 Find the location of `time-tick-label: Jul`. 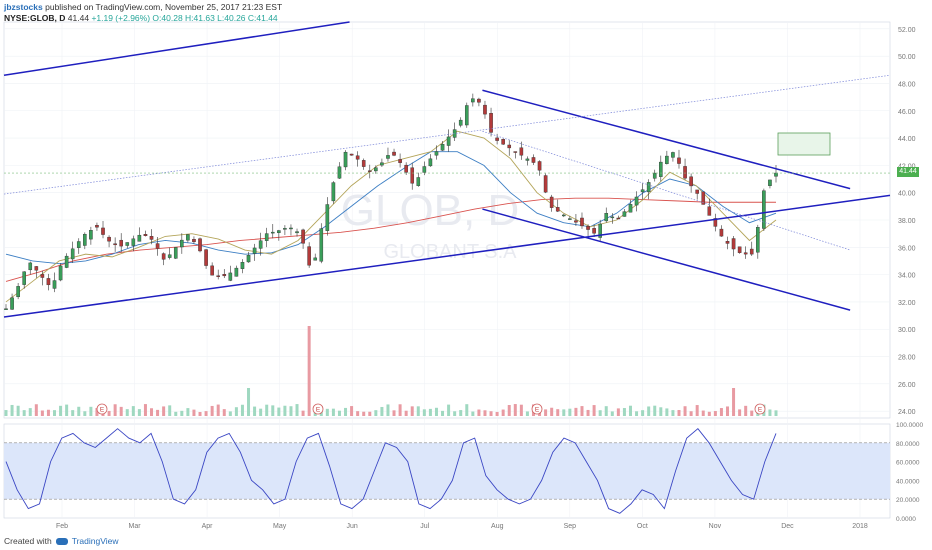

time-tick-label: Jul is located at coordinates (424, 526).